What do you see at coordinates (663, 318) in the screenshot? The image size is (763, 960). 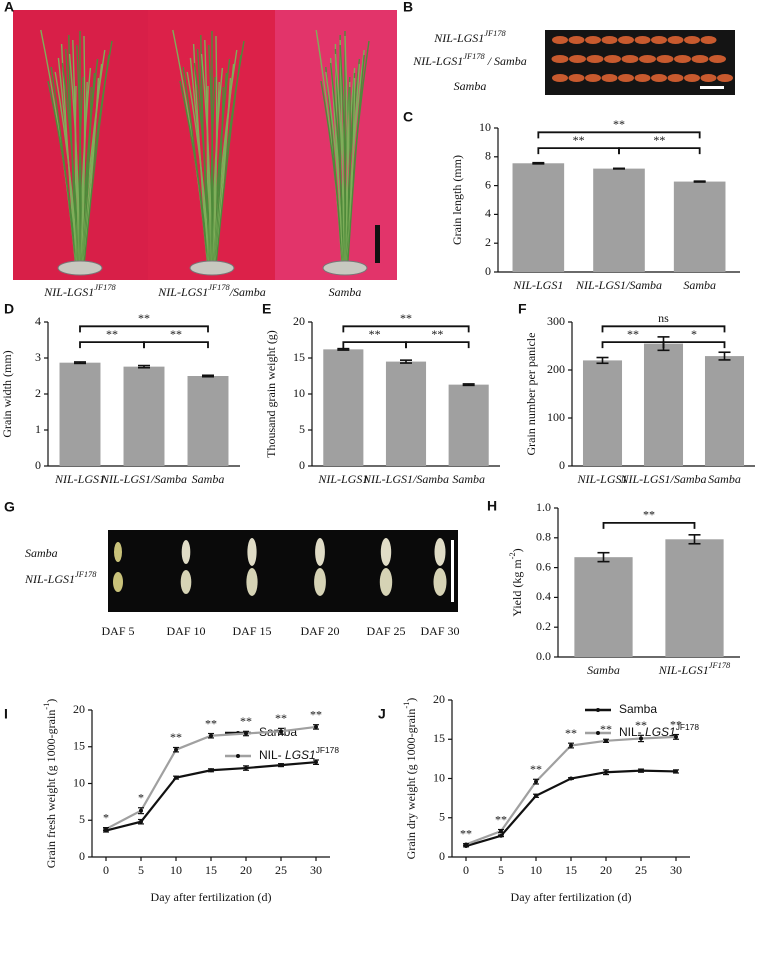 I see `significance-label: ns` at bounding box center [663, 318].